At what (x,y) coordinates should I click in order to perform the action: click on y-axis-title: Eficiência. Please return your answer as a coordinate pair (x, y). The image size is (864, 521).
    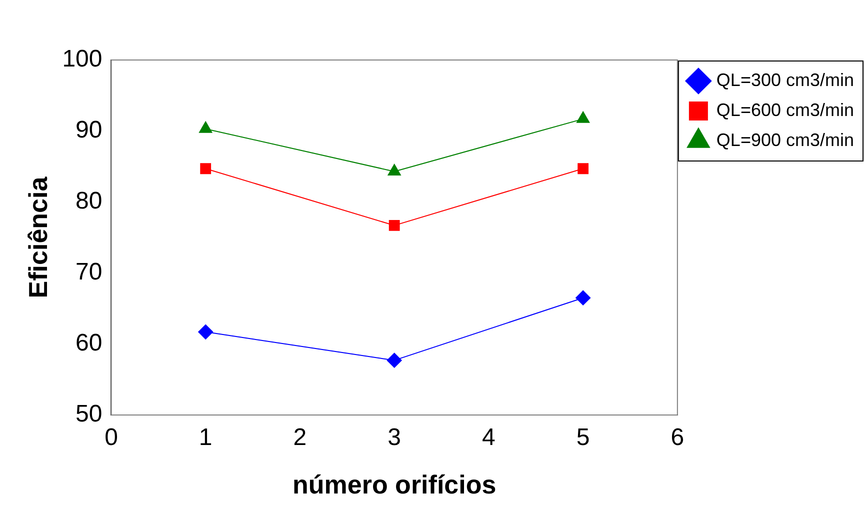
    Looking at the image, I should click on (37, 237).